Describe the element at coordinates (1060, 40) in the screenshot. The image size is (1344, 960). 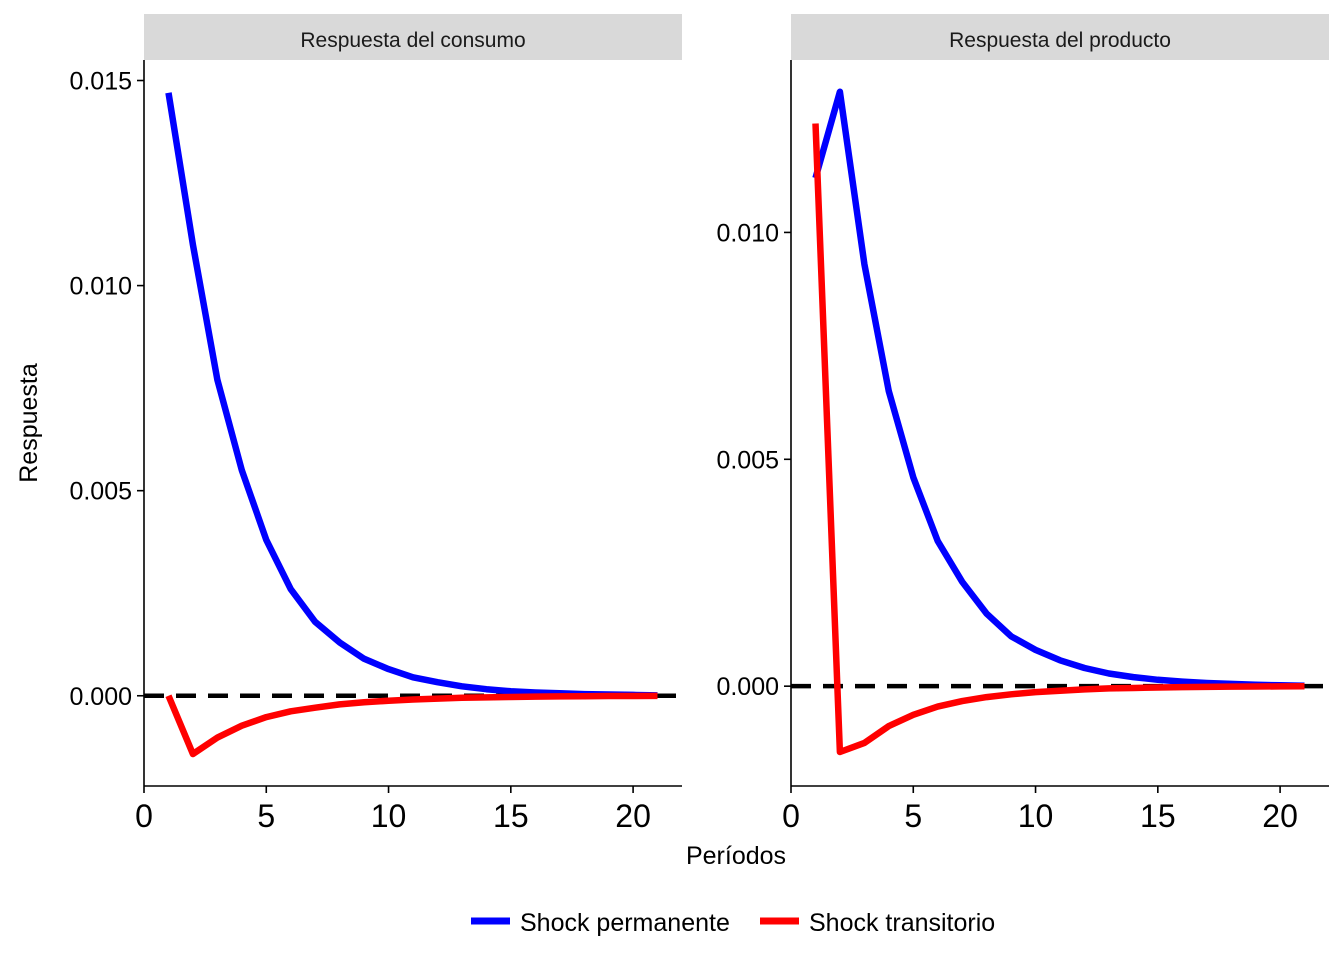
I see `panel-title-producto: Respuesta del producto` at that location.